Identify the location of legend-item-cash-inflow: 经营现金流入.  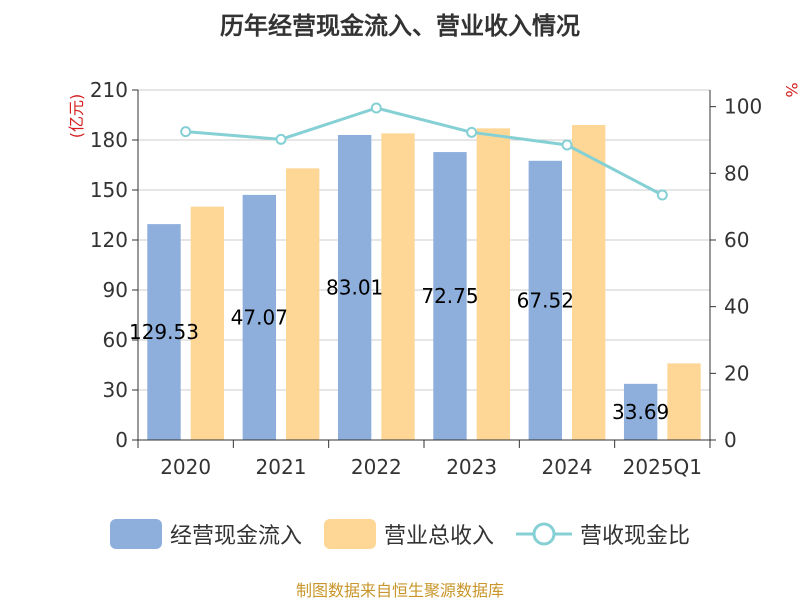
(205, 534).